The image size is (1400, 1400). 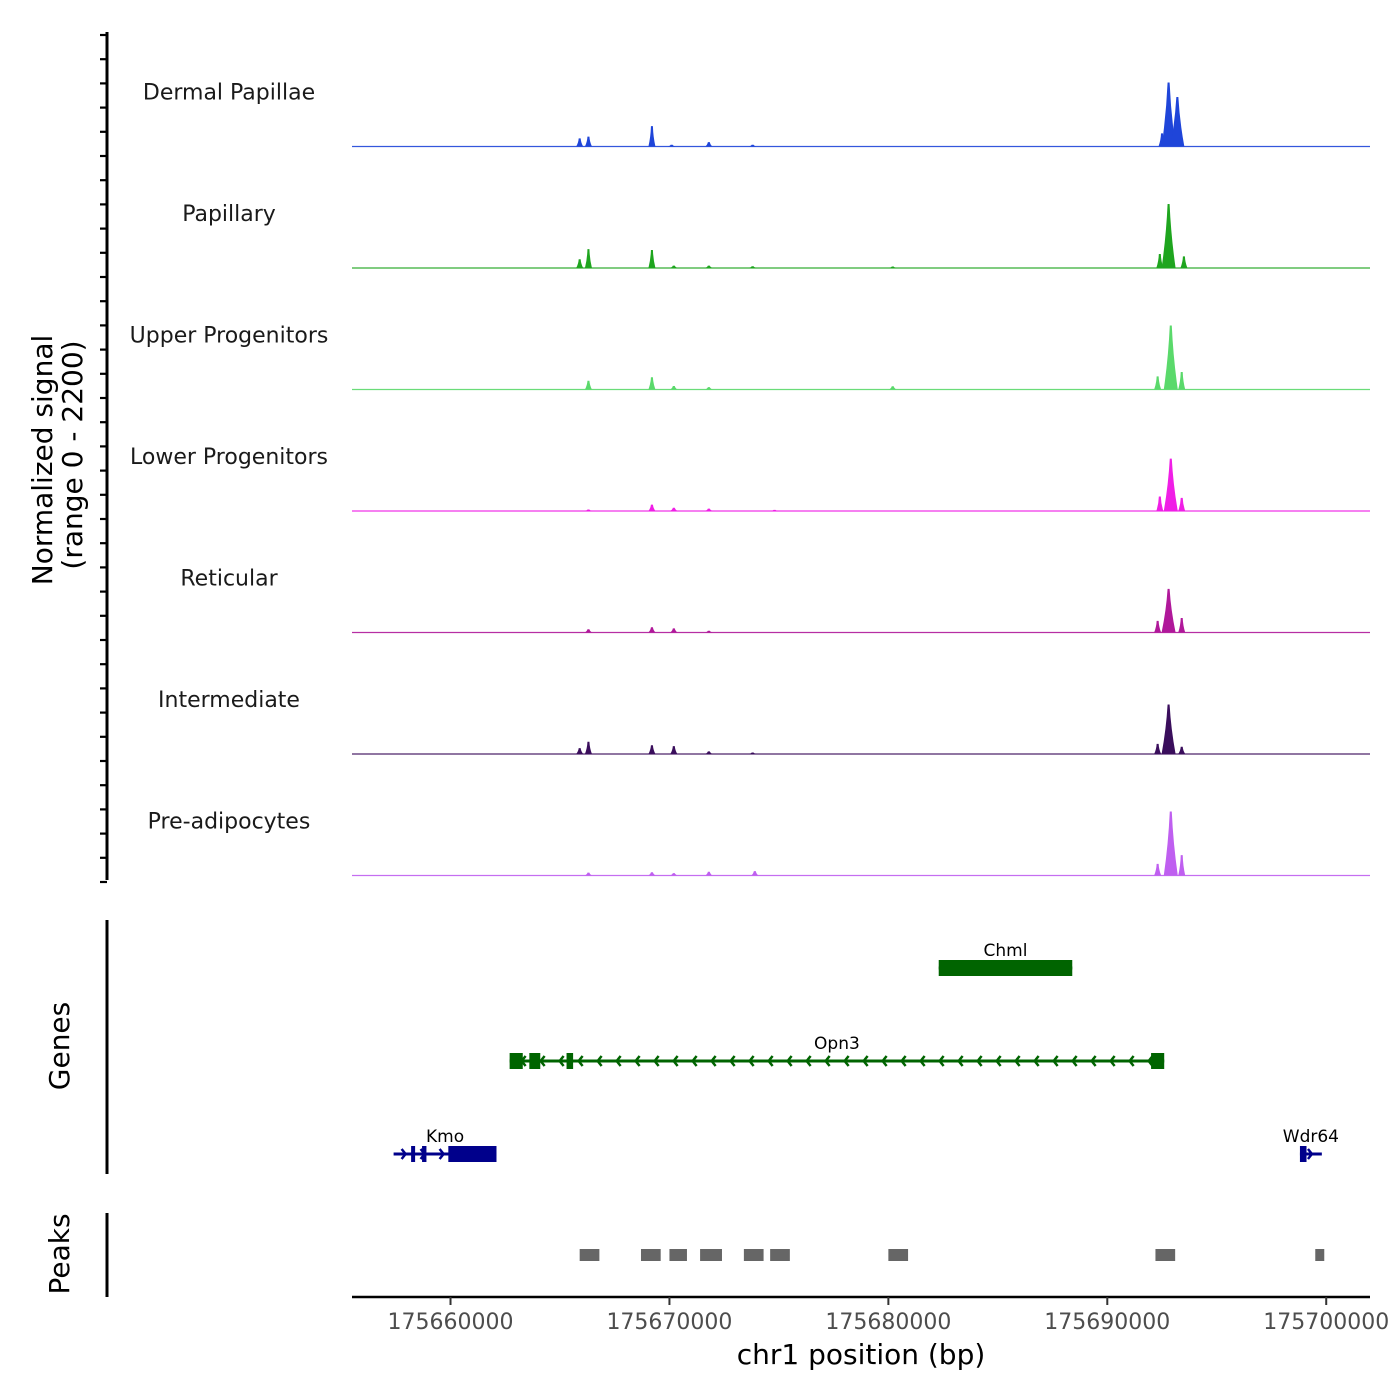 What do you see at coordinates (837, 1051) in the screenshot?
I see `gene-opn3: Opn3` at bounding box center [837, 1051].